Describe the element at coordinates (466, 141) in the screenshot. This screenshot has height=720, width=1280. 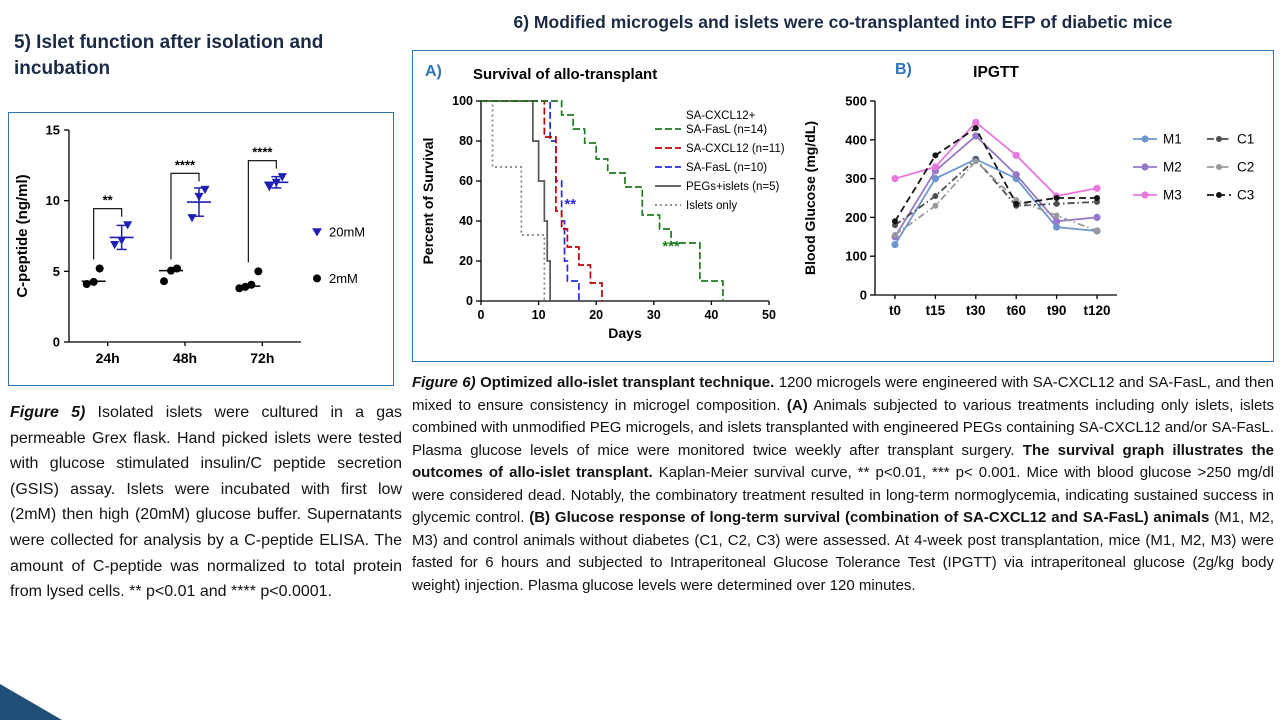
I see `svg-text: 80` at that location.